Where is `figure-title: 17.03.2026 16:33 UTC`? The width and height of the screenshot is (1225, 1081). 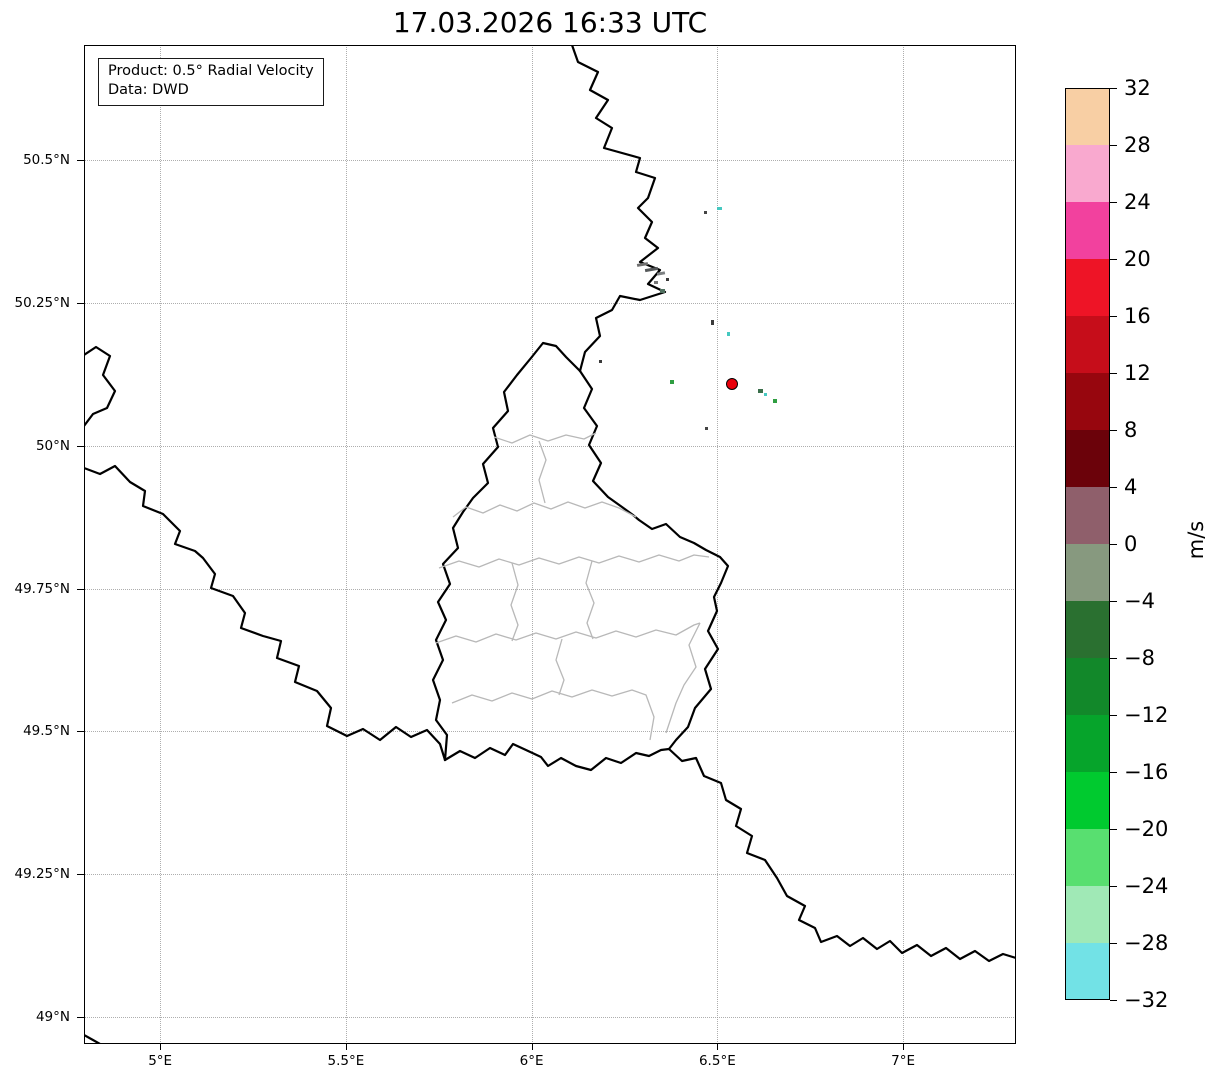 figure-title: 17.03.2026 16:33 UTC is located at coordinates (550, 22).